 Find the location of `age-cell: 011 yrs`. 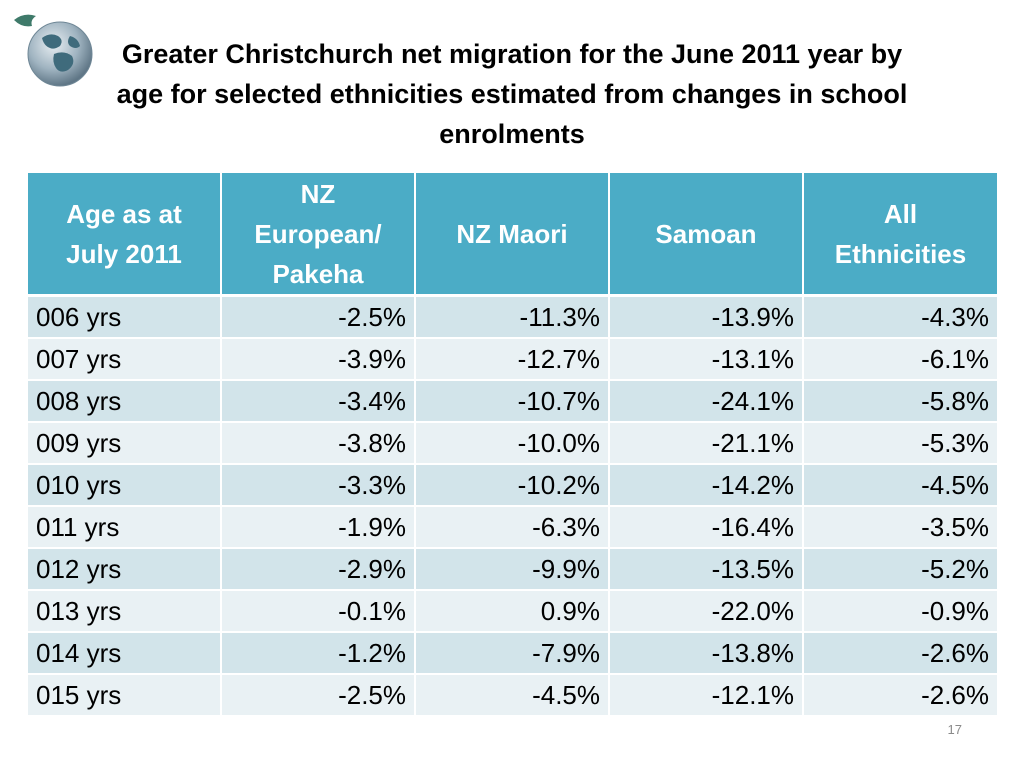

age-cell: 011 yrs is located at coordinates (125, 527).